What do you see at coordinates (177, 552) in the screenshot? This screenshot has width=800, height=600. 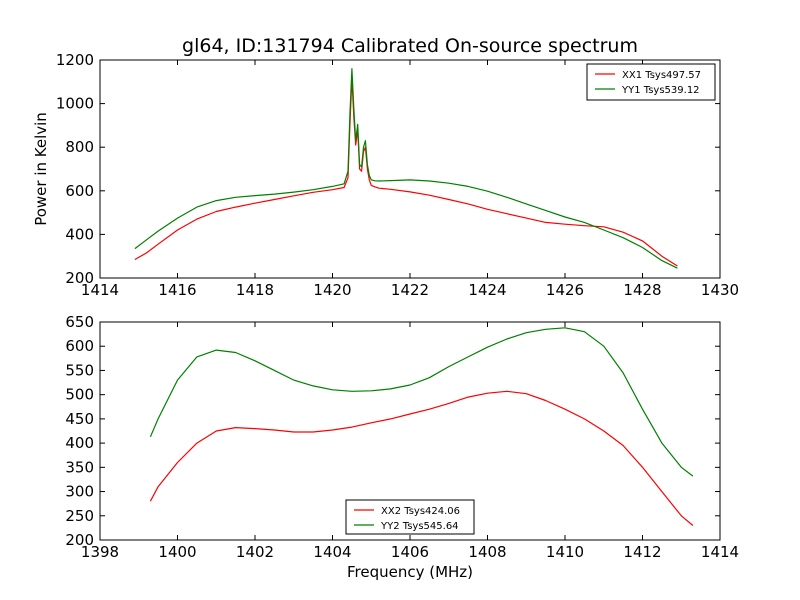 I see `x-tick-label: 1400` at bounding box center [177, 552].